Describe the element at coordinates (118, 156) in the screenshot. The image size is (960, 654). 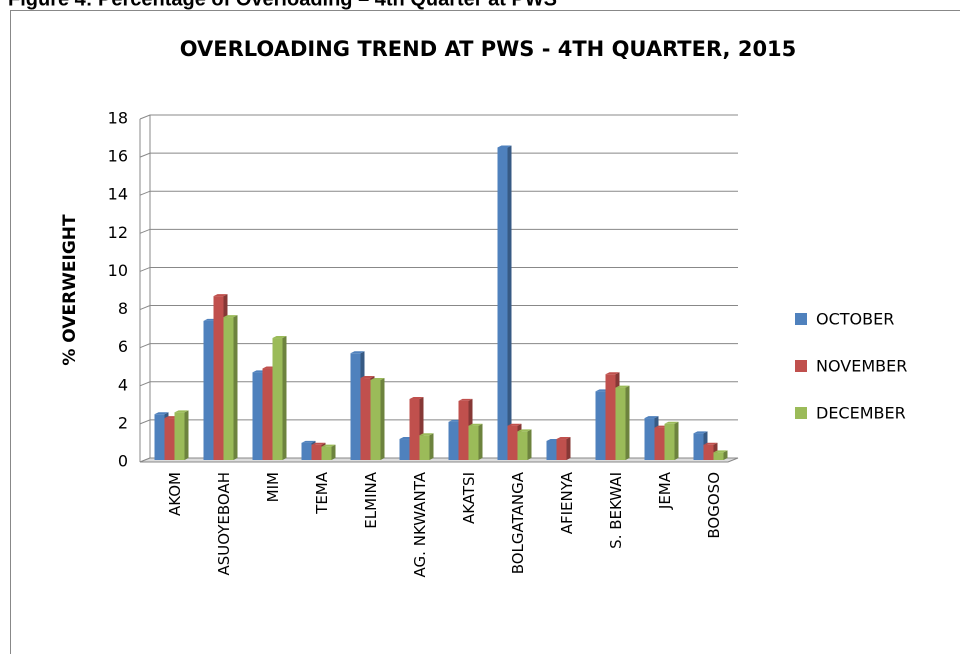
I see `y-tick-label: 16` at that location.